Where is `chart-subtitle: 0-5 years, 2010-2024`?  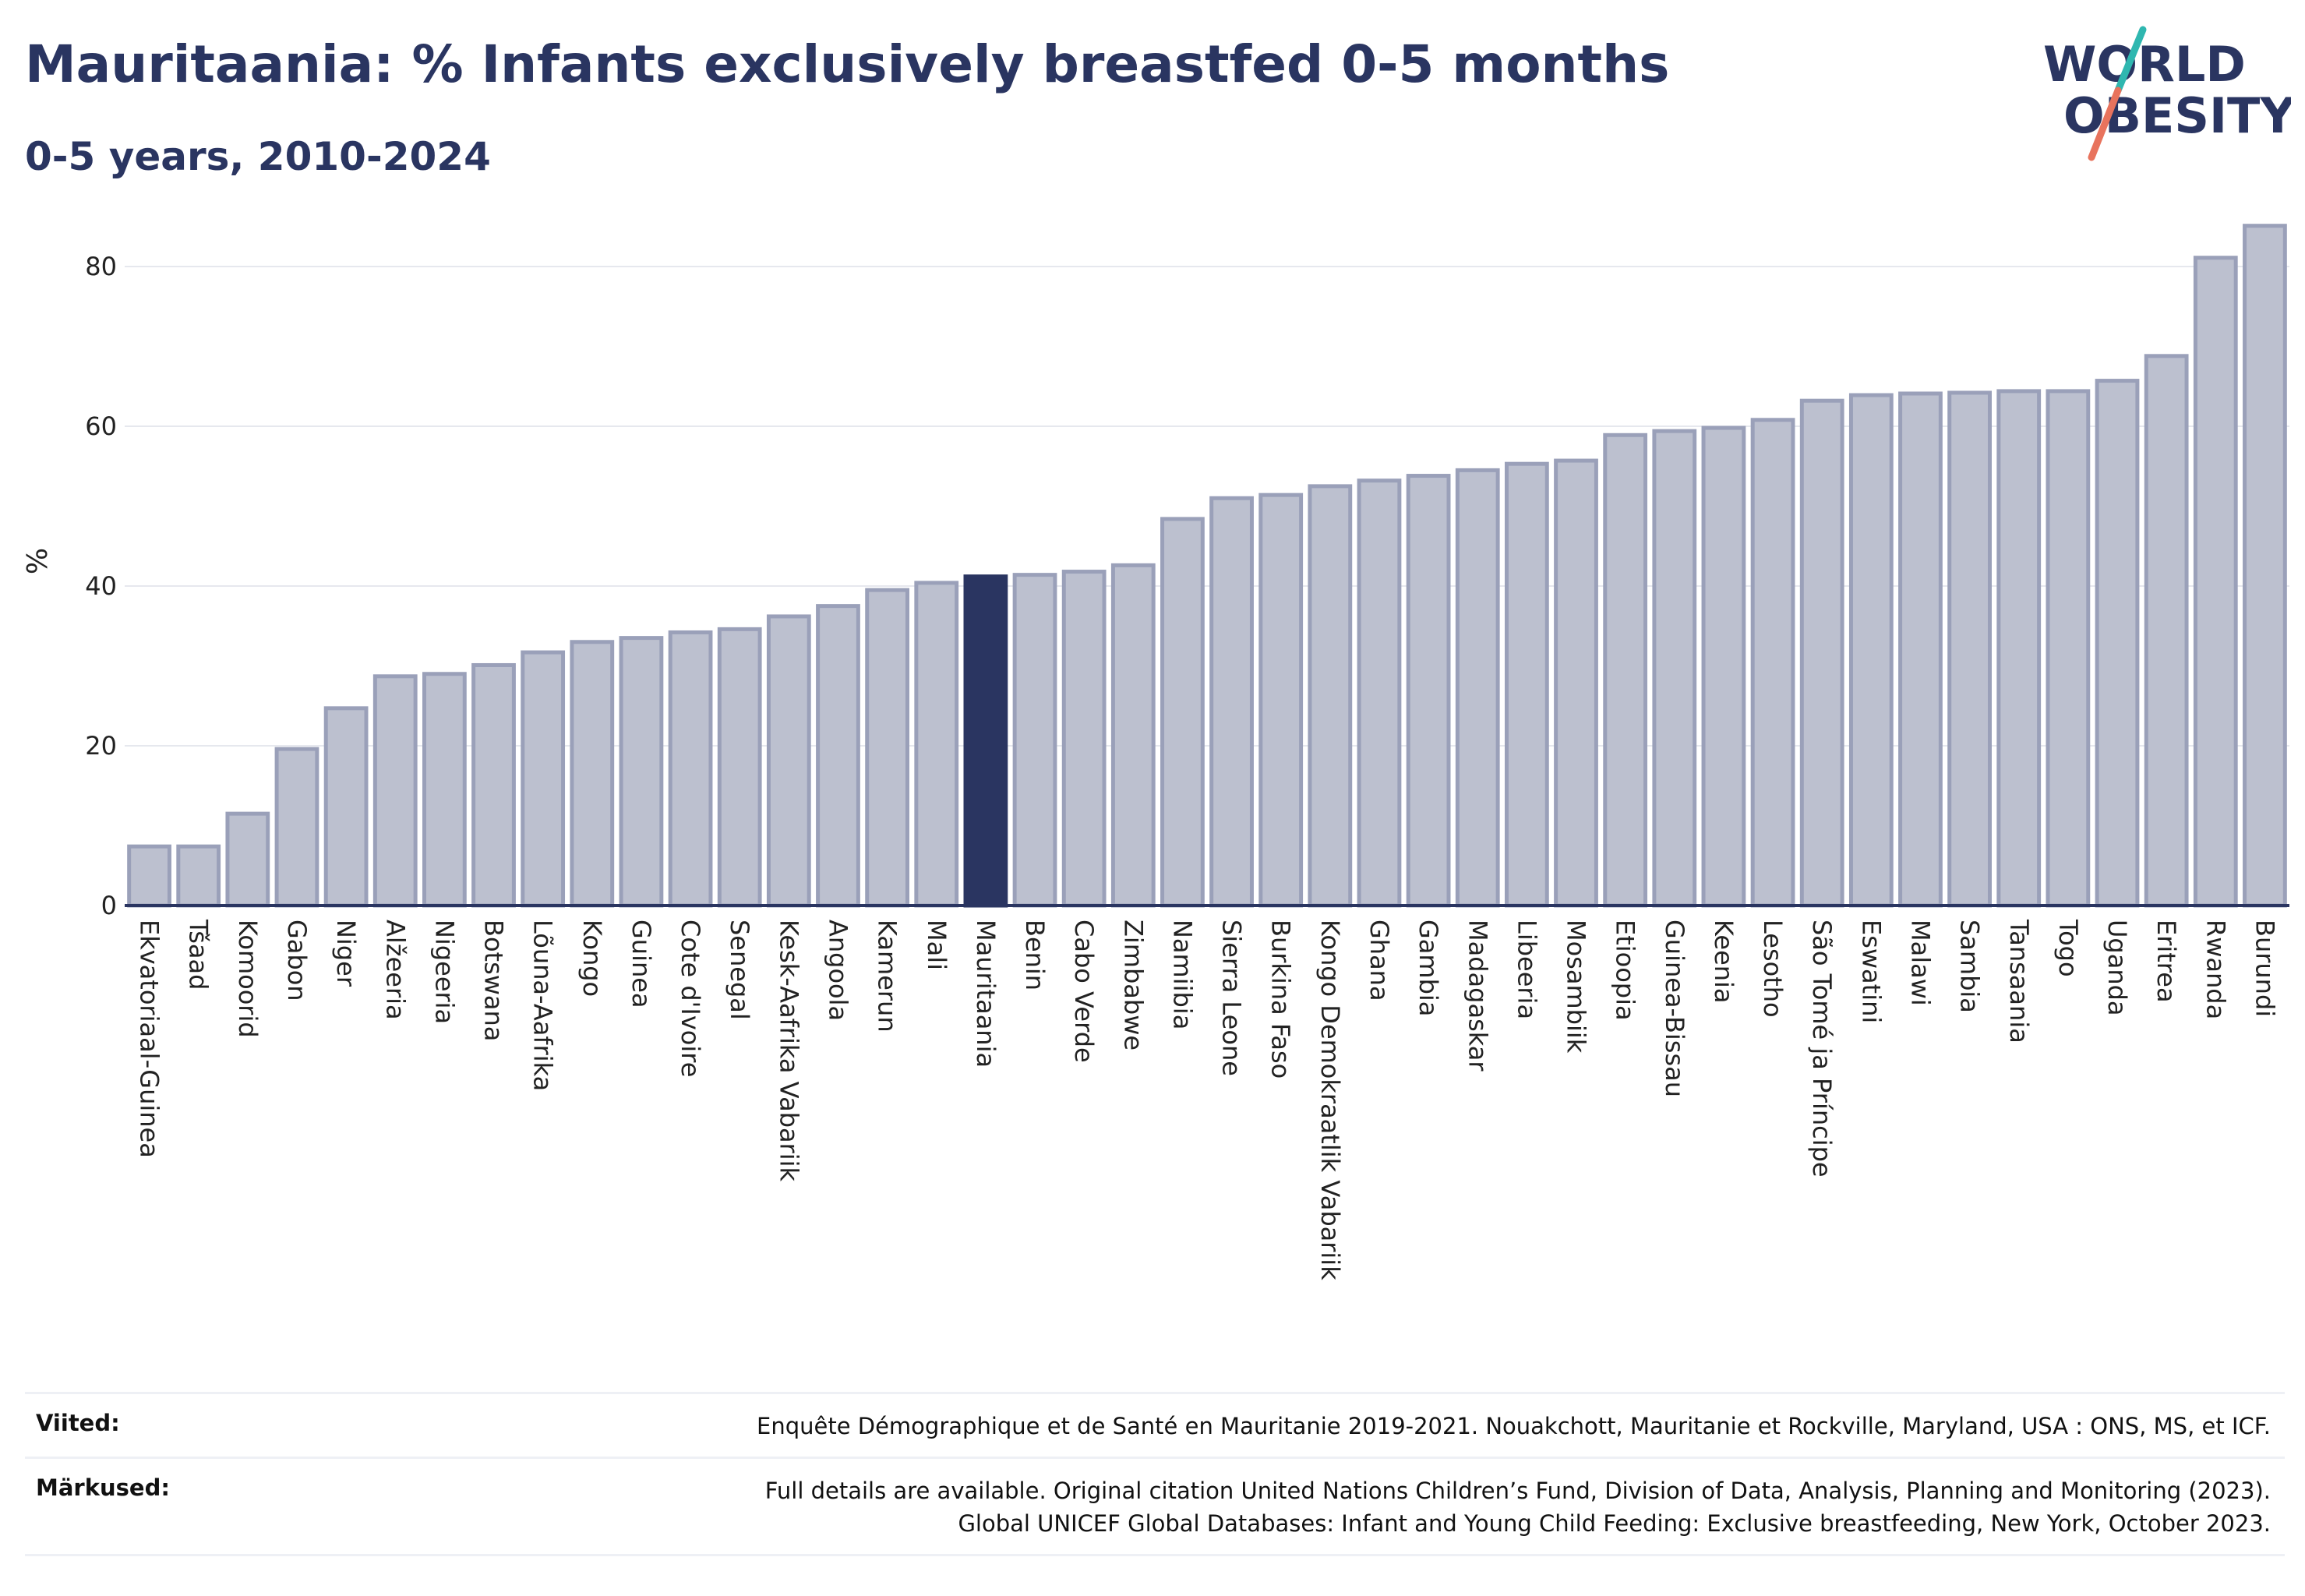
chart-subtitle: 0-5 years, 2010-2024 is located at coordinates (258, 156).